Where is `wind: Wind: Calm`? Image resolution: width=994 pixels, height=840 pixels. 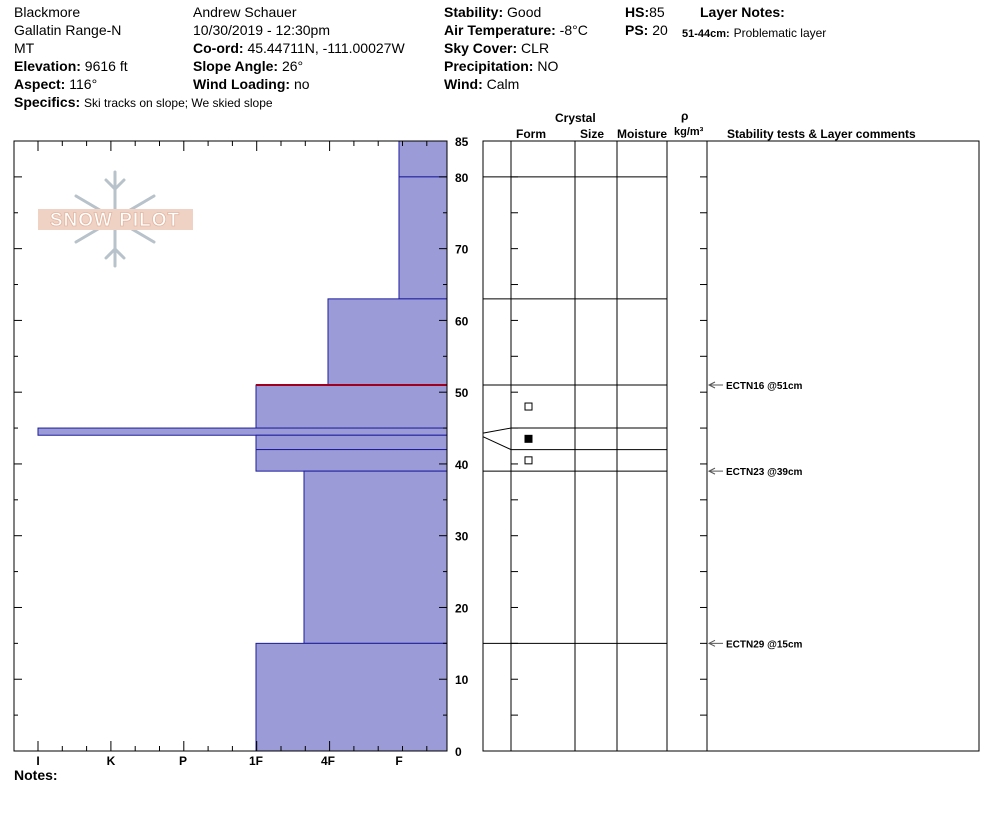
wind: Wind: Calm is located at coordinates (481, 84).